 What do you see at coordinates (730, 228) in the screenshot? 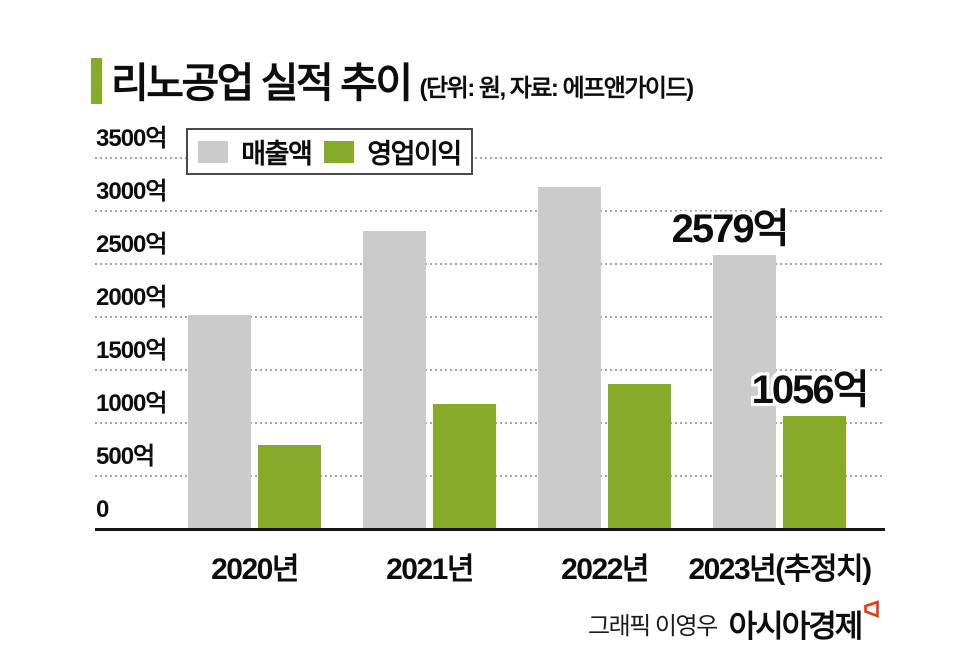
I see `value-annotation-0: 2579억` at bounding box center [730, 228].